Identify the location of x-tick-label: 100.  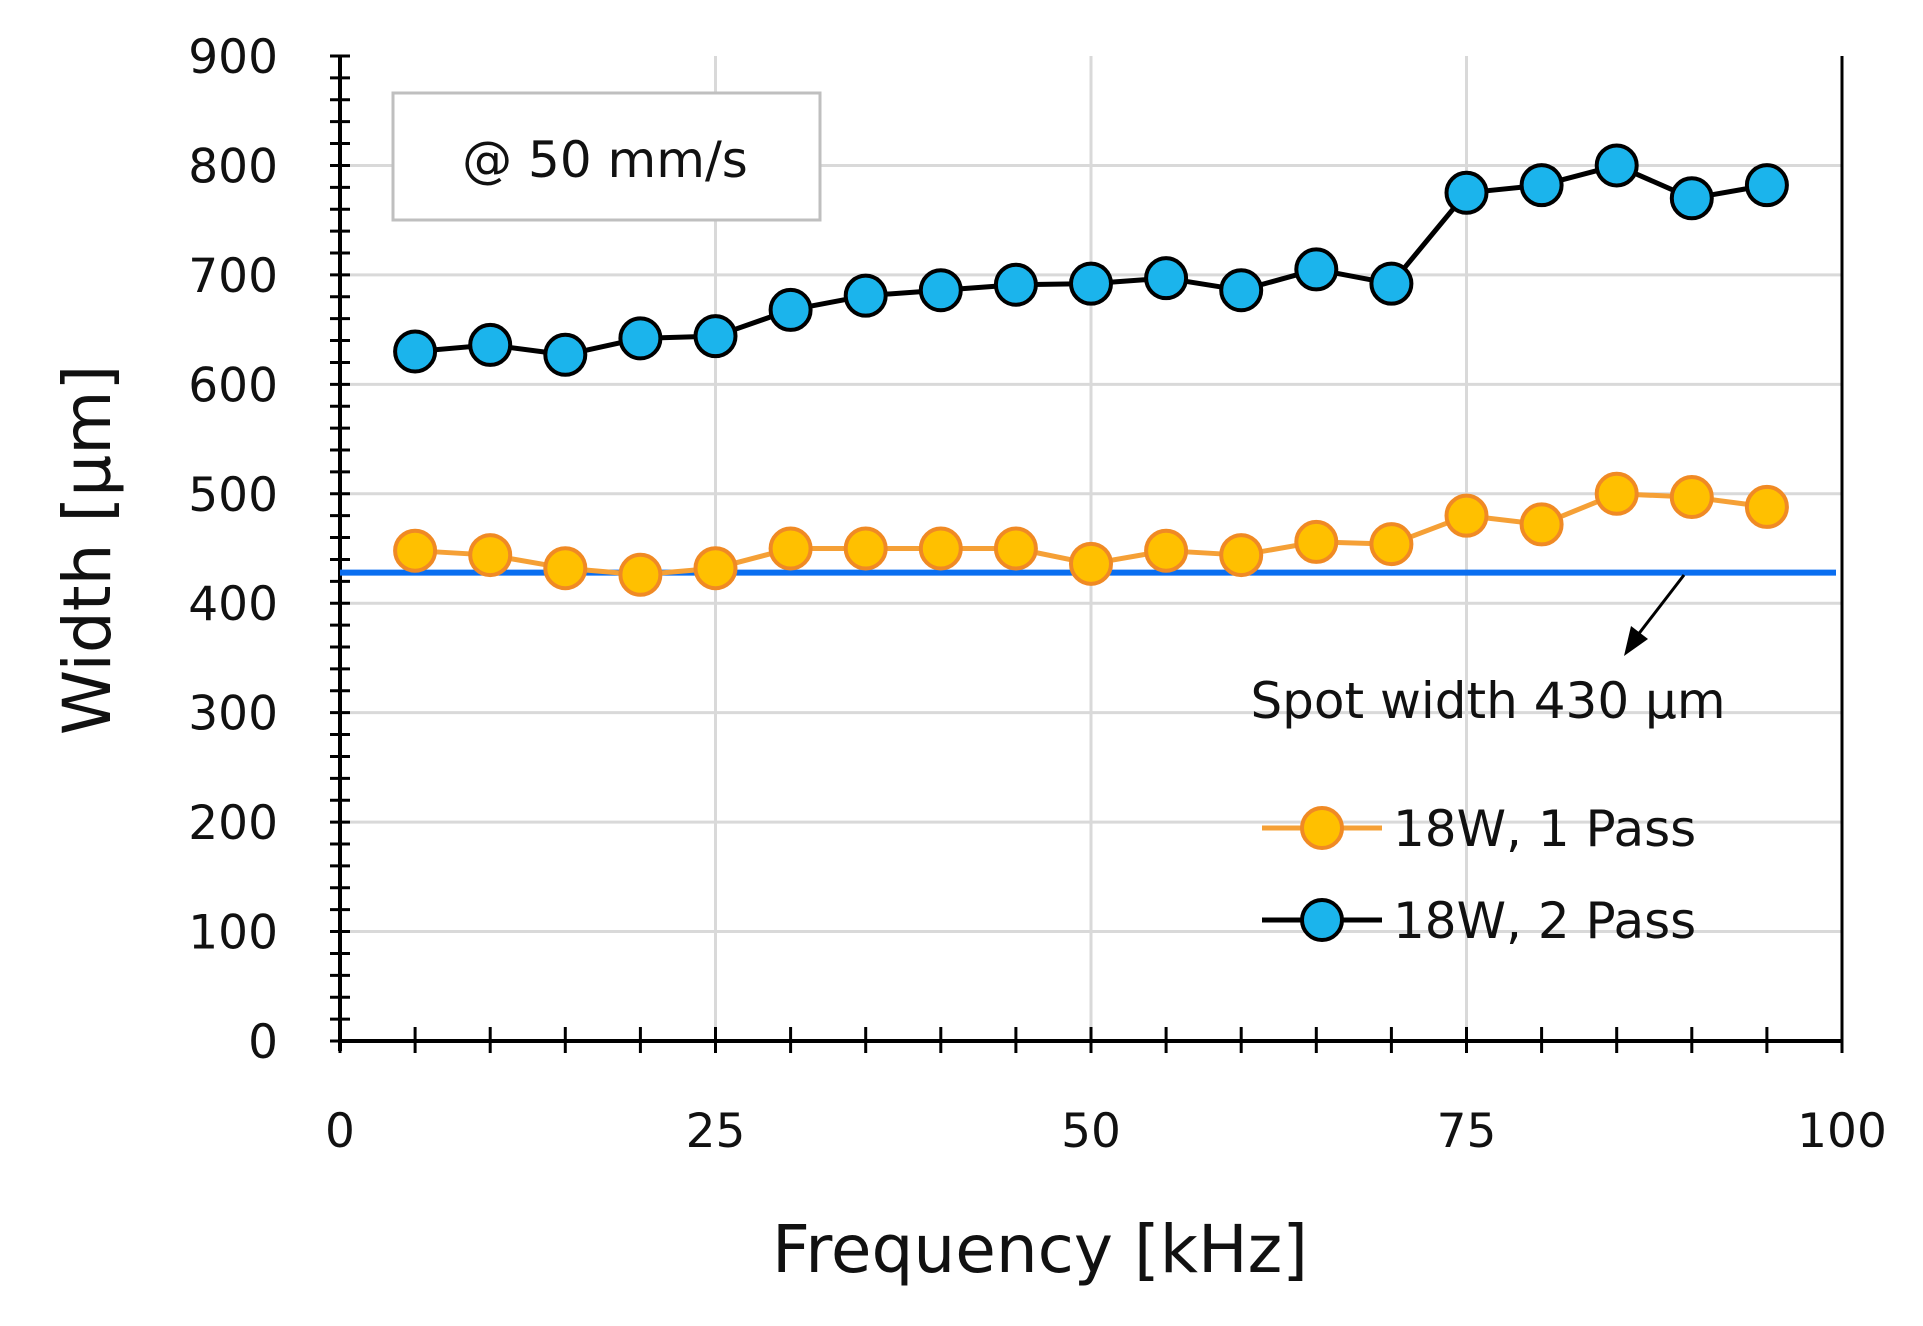
(1842, 1131).